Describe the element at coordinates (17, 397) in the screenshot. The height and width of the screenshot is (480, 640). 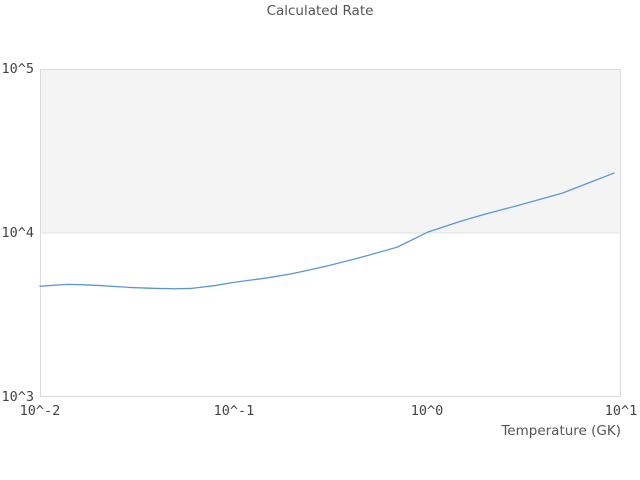
I see `y-tick-1e3: 10^3` at that location.